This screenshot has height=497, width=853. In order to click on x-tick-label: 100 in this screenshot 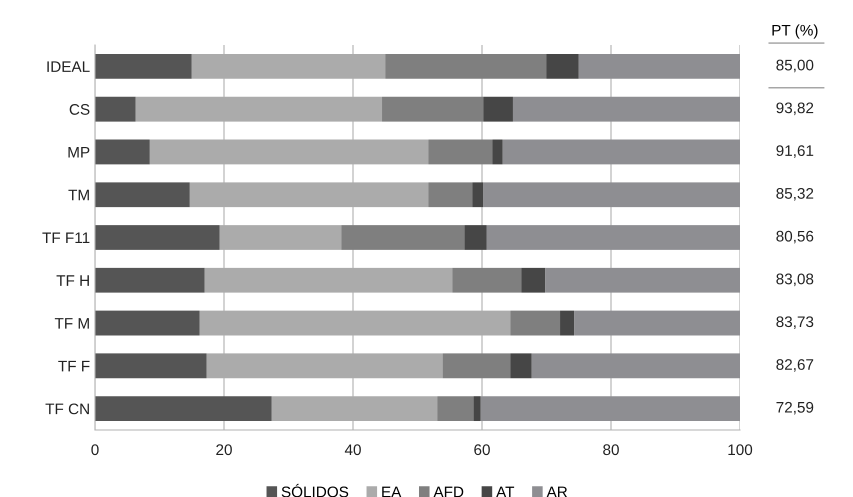, I will do `click(740, 450)`.